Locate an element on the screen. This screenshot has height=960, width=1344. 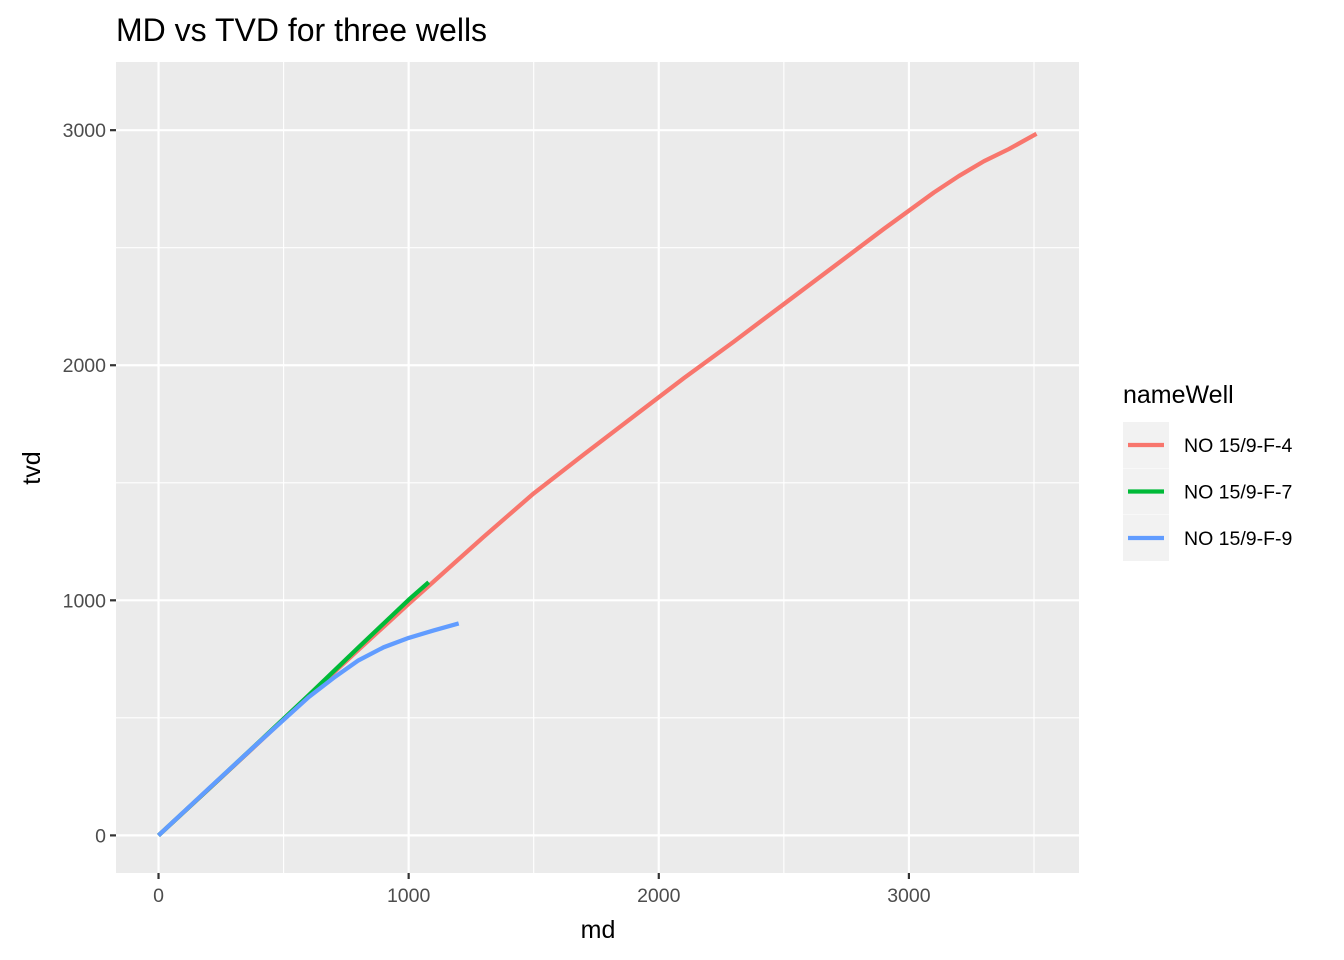
x-axis-title: md is located at coordinates (598, 930).